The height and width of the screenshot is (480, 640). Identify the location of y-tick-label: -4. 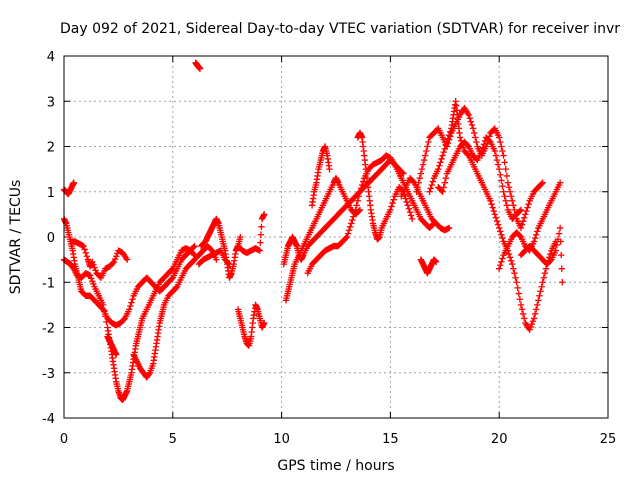
(48, 419).